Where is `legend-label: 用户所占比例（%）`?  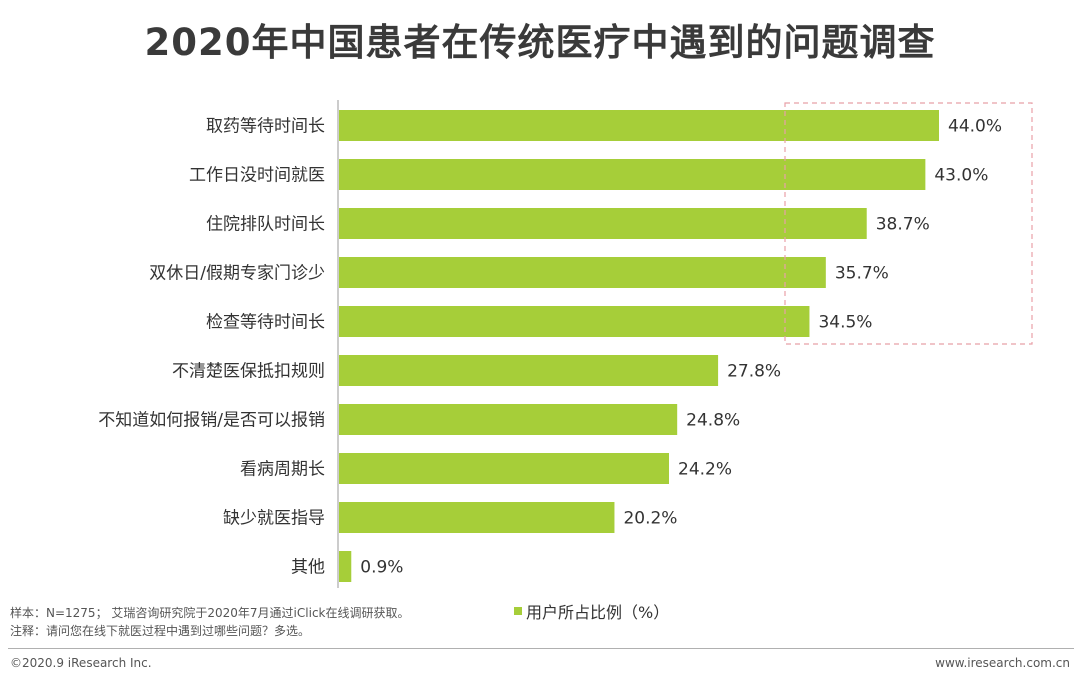 legend-label: 用户所占比例（%） is located at coordinates (598, 612).